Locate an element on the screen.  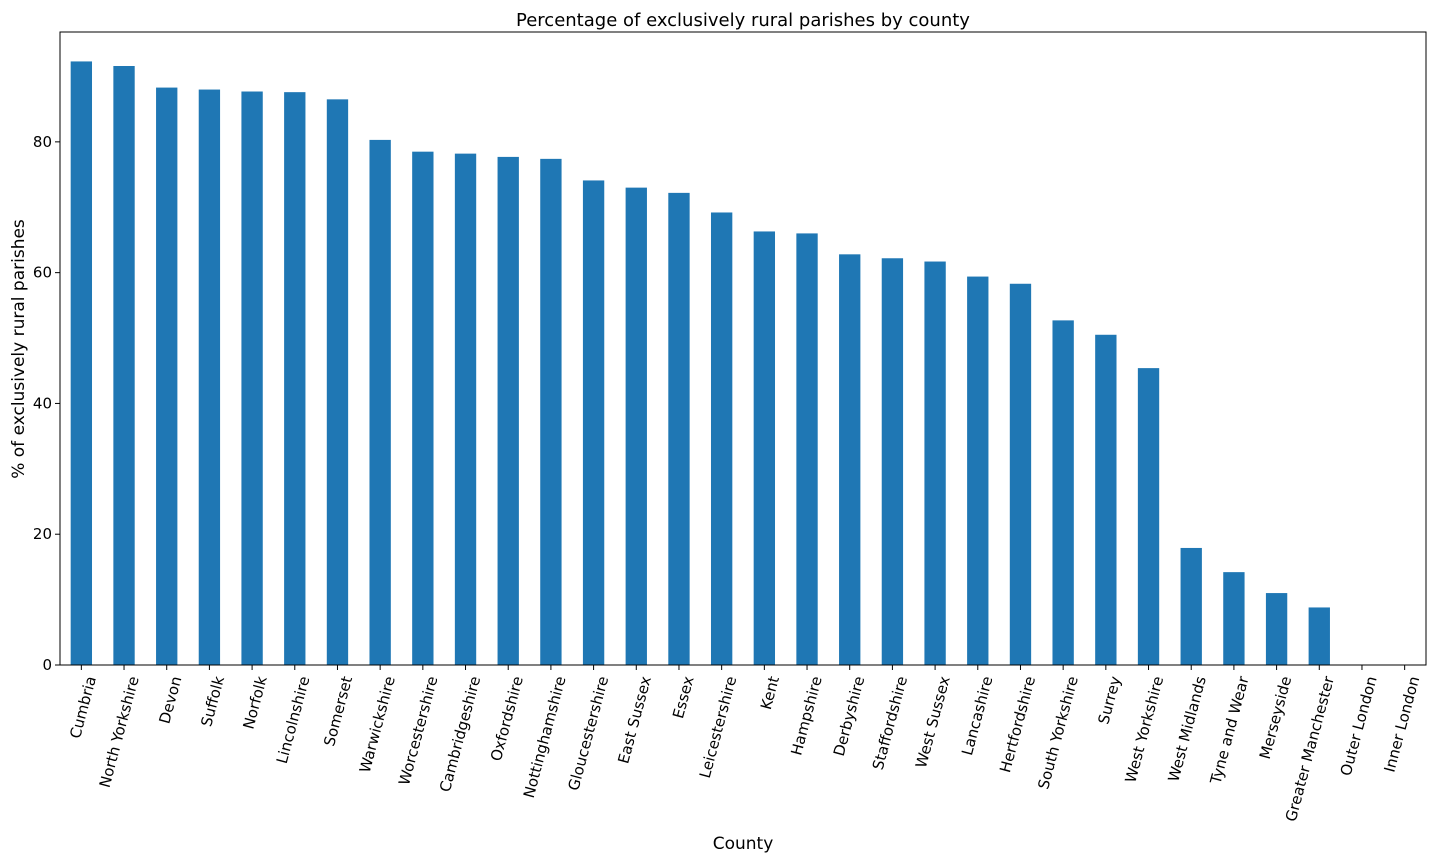
y-tick-label: 40 is located at coordinates (42, 403).